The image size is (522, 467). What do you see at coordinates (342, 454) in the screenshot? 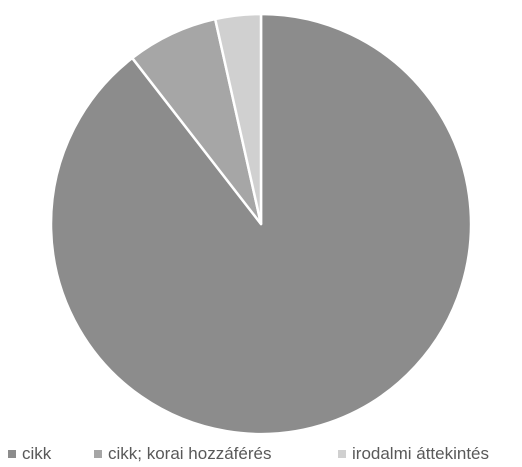
I see `legend-swatch-irodalmi-attekintes` at bounding box center [342, 454].